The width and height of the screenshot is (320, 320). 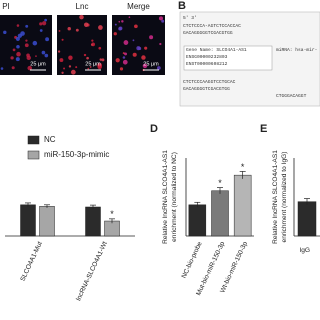 What do you see at coordinates (209, 82) in the screenshot?
I see `sequence-line: CTCTCCCAAGGTCCTGCAC` at bounding box center [209, 82].